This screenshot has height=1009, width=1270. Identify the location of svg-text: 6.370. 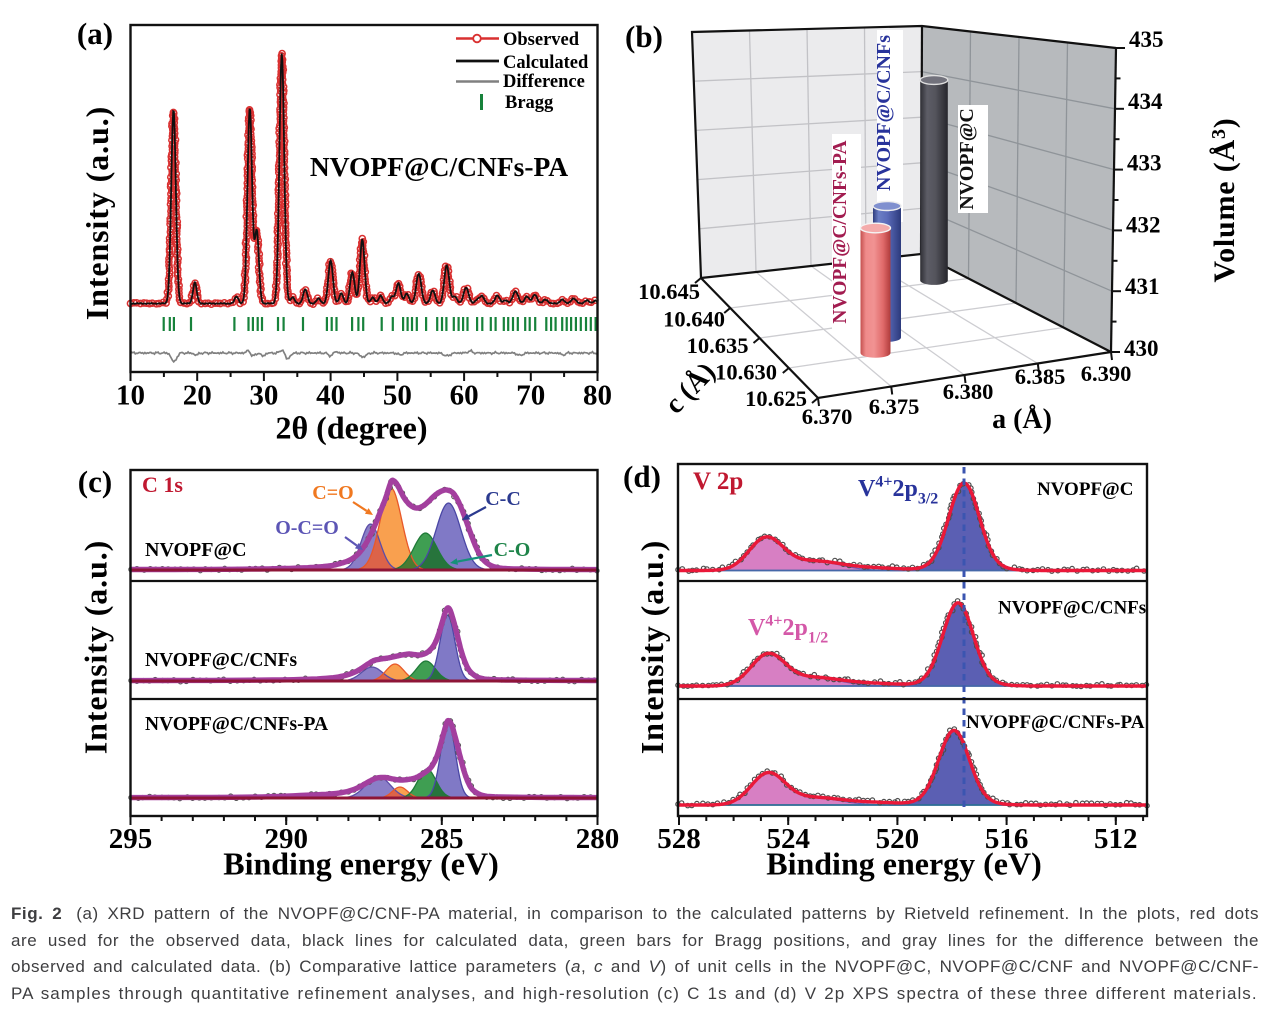
(827, 416).